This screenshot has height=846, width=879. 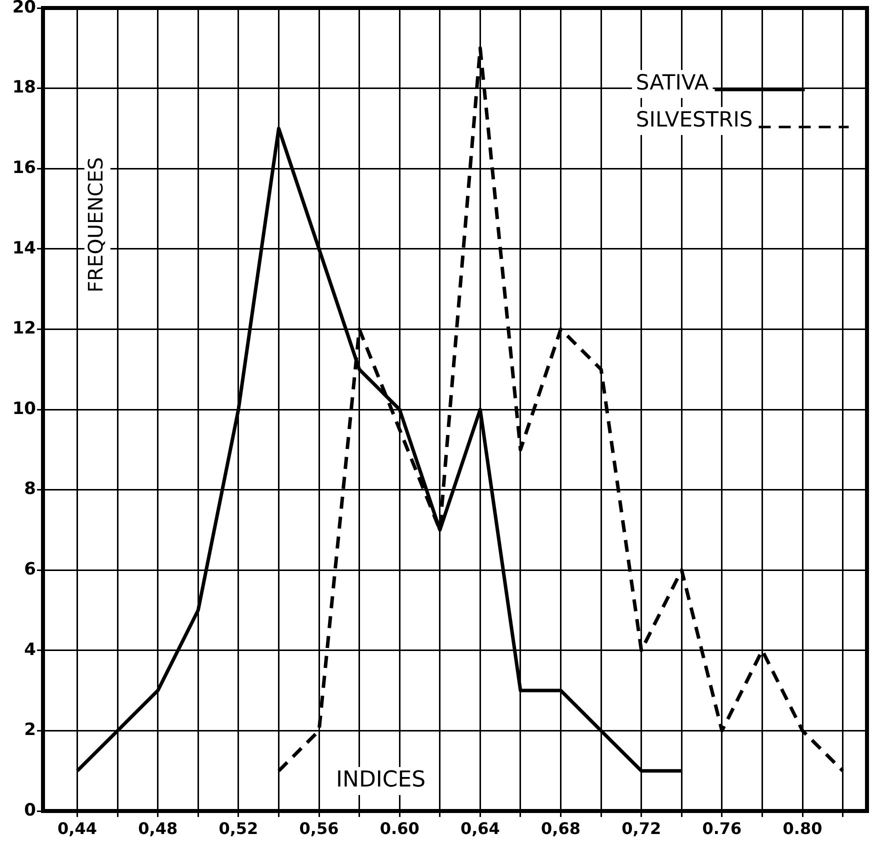 What do you see at coordinates (24, 328) in the screenshot?
I see `y-tick-label: 12` at bounding box center [24, 328].